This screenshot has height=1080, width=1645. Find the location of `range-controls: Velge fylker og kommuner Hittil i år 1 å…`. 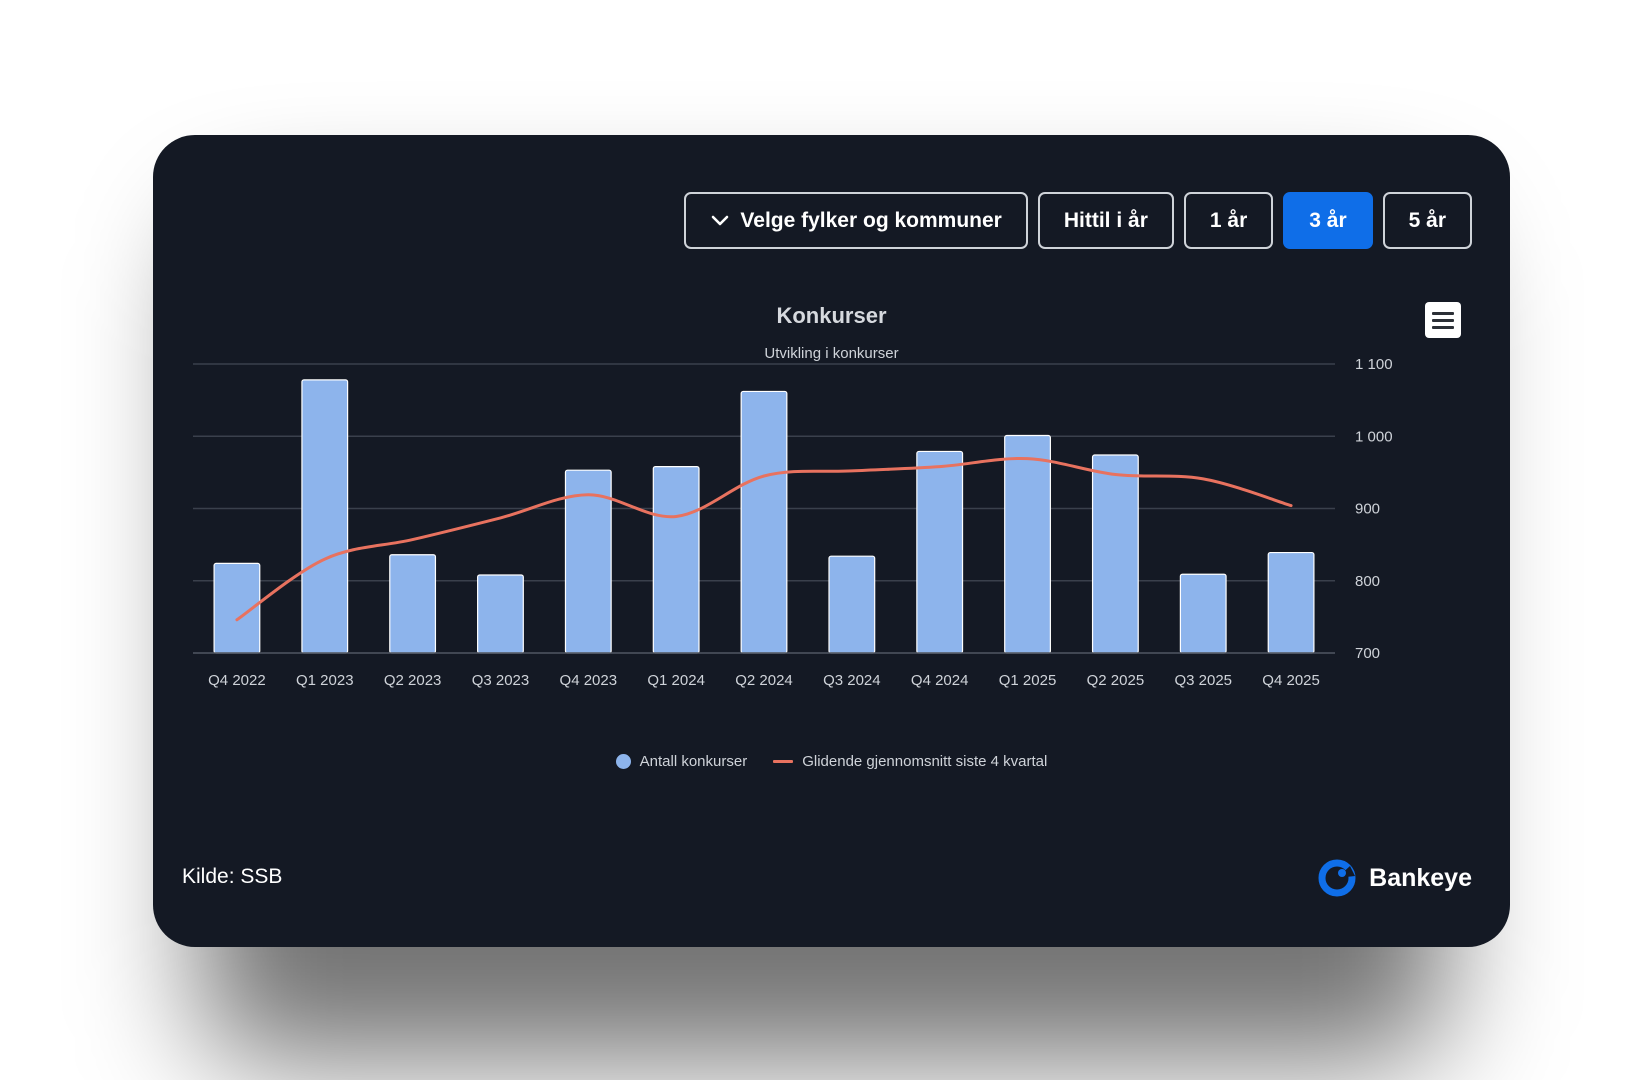

range-controls: Velge fylker og kommuner Hittil i år 1 å… is located at coordinates (1078, 220).